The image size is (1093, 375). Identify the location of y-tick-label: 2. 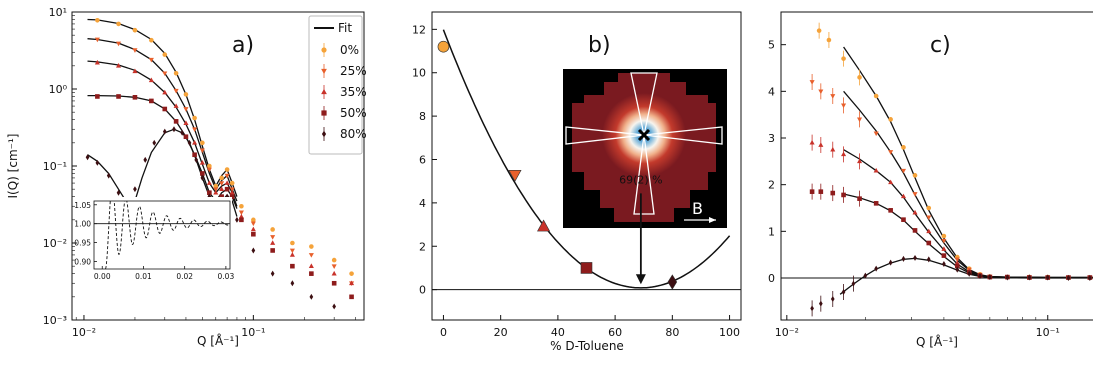
(771, 185).